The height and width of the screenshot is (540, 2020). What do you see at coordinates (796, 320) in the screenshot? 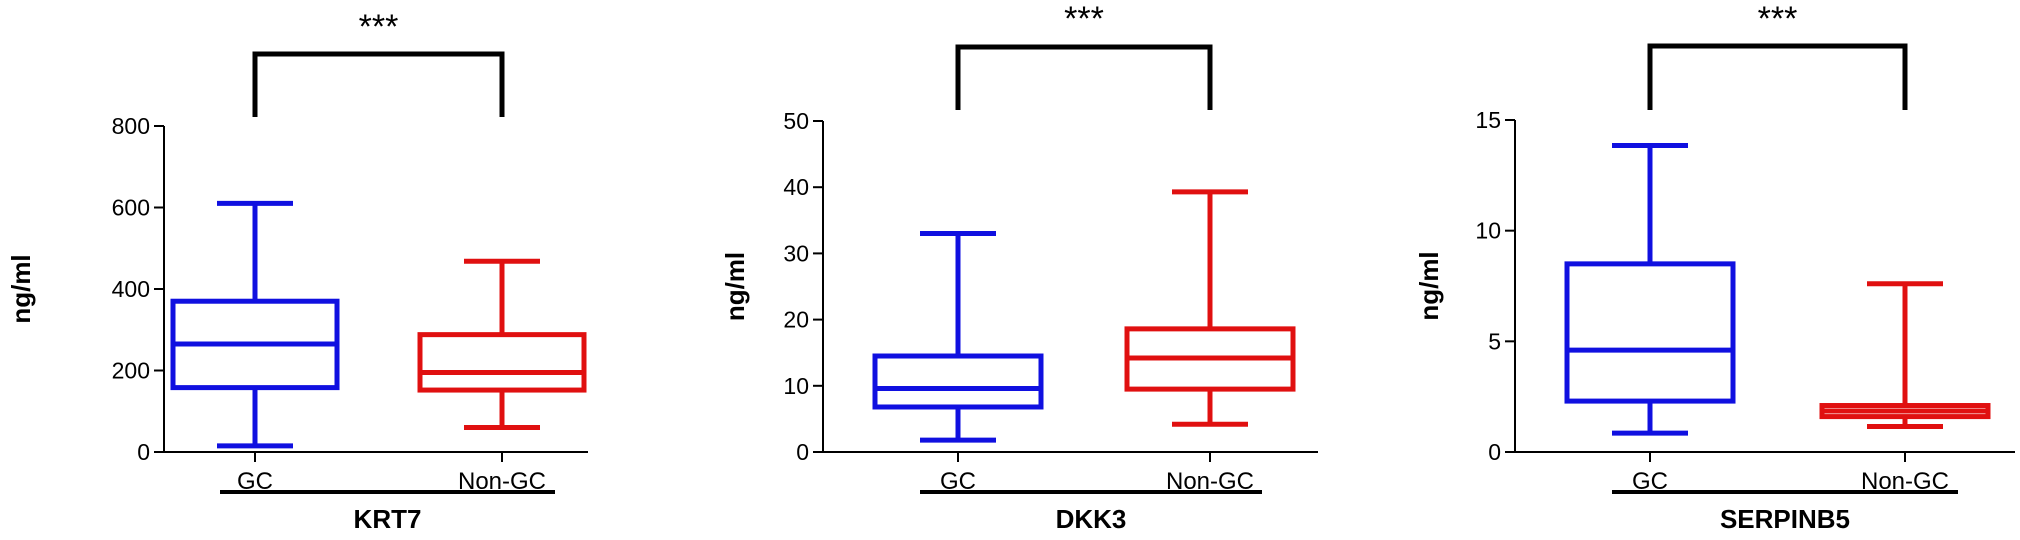
I see `y-tick-label: 20` at bounding box center [796, 320].